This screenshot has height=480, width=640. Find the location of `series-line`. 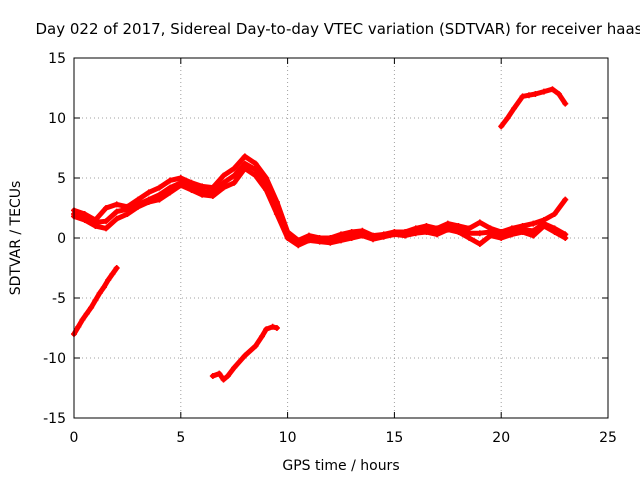

series-line is located at coordinates (533, 107).